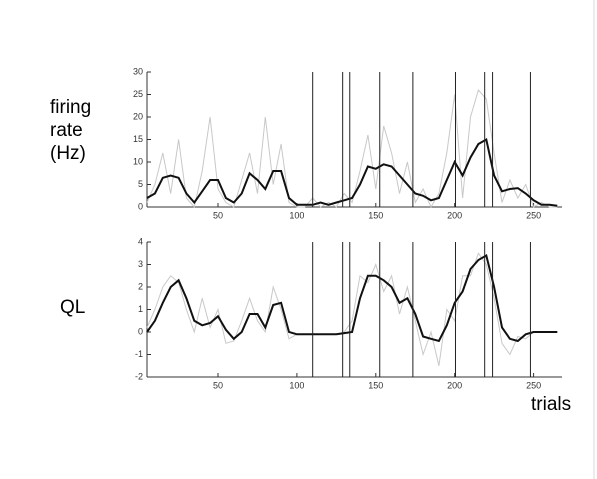 Image resolution: width=597 pixels, height=479 pixels. I want to click on y-tick-label: 15, so click(138, 139).